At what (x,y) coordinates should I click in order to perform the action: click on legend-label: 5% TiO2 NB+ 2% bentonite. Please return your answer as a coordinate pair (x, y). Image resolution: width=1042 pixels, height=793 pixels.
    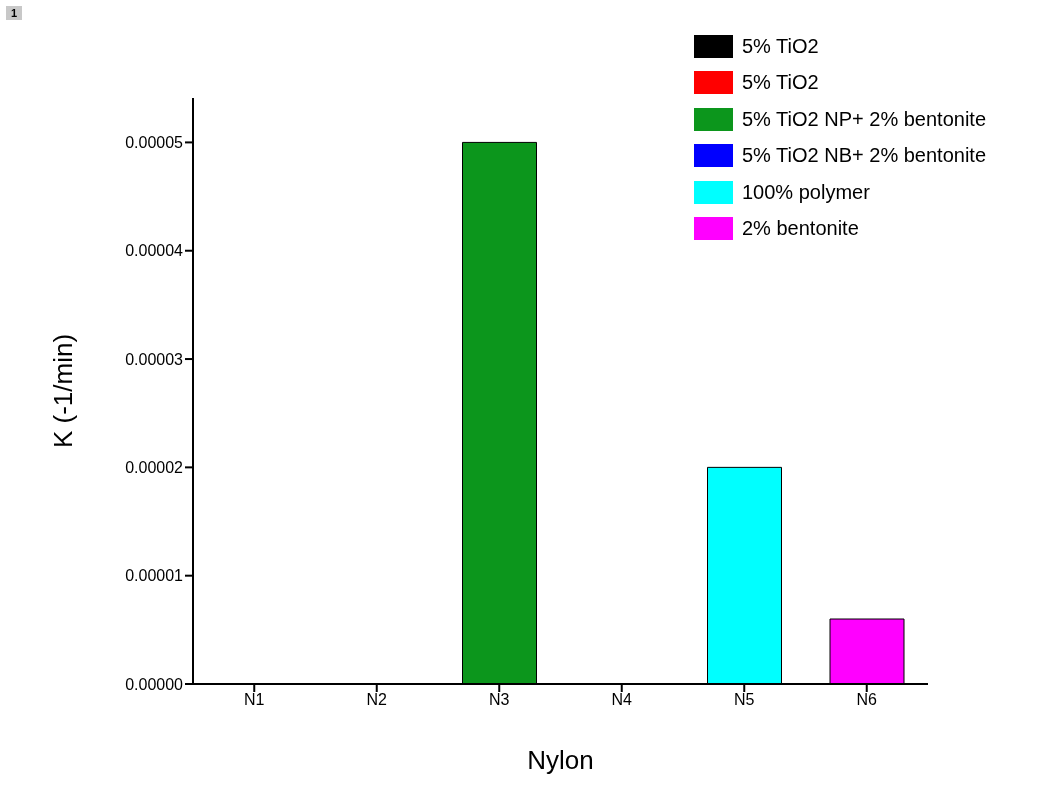
    Looking at the image, I should click on (864, 156).